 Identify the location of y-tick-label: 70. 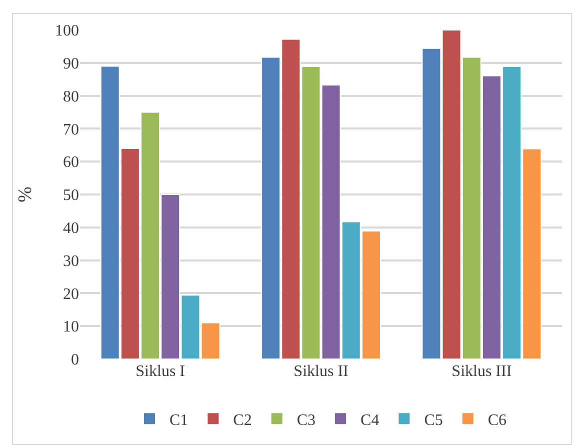
(71, 129).